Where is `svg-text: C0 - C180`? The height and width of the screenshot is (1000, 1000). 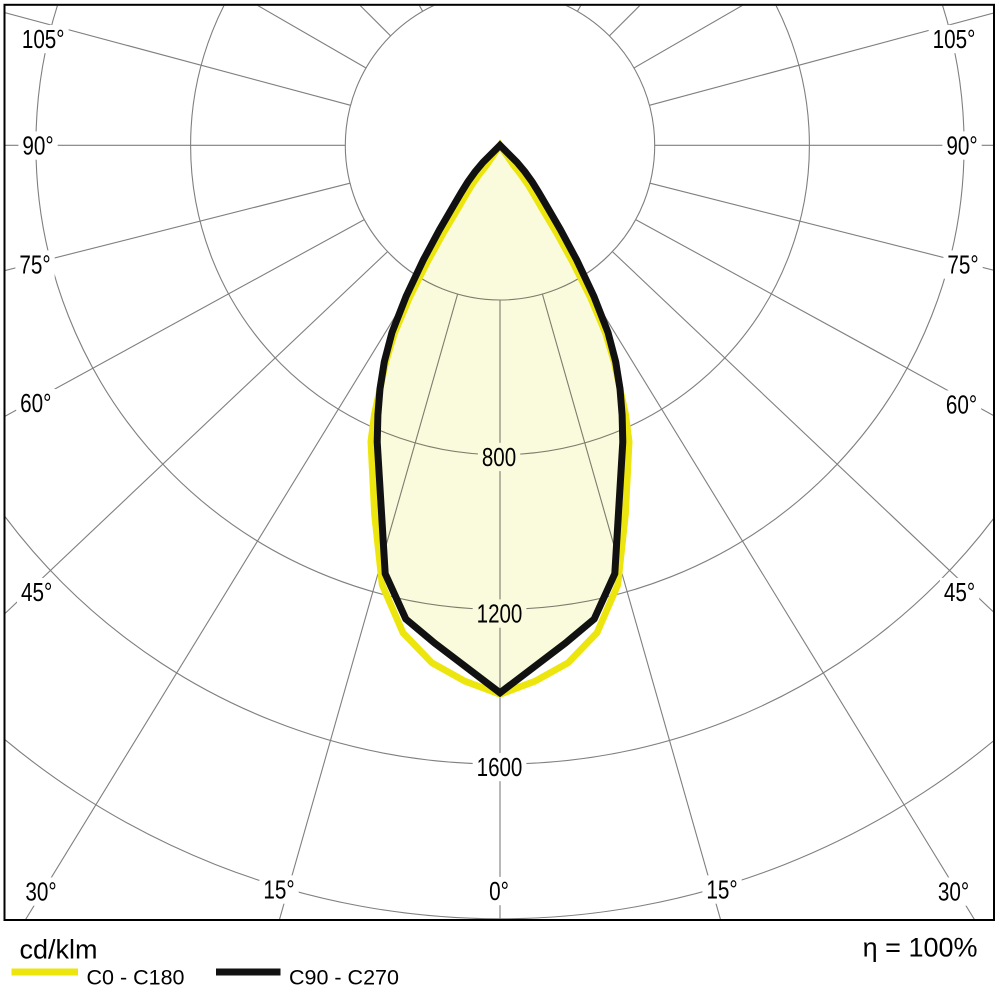
svg-text: C0 - C180 is located at coordinates (136, 977).